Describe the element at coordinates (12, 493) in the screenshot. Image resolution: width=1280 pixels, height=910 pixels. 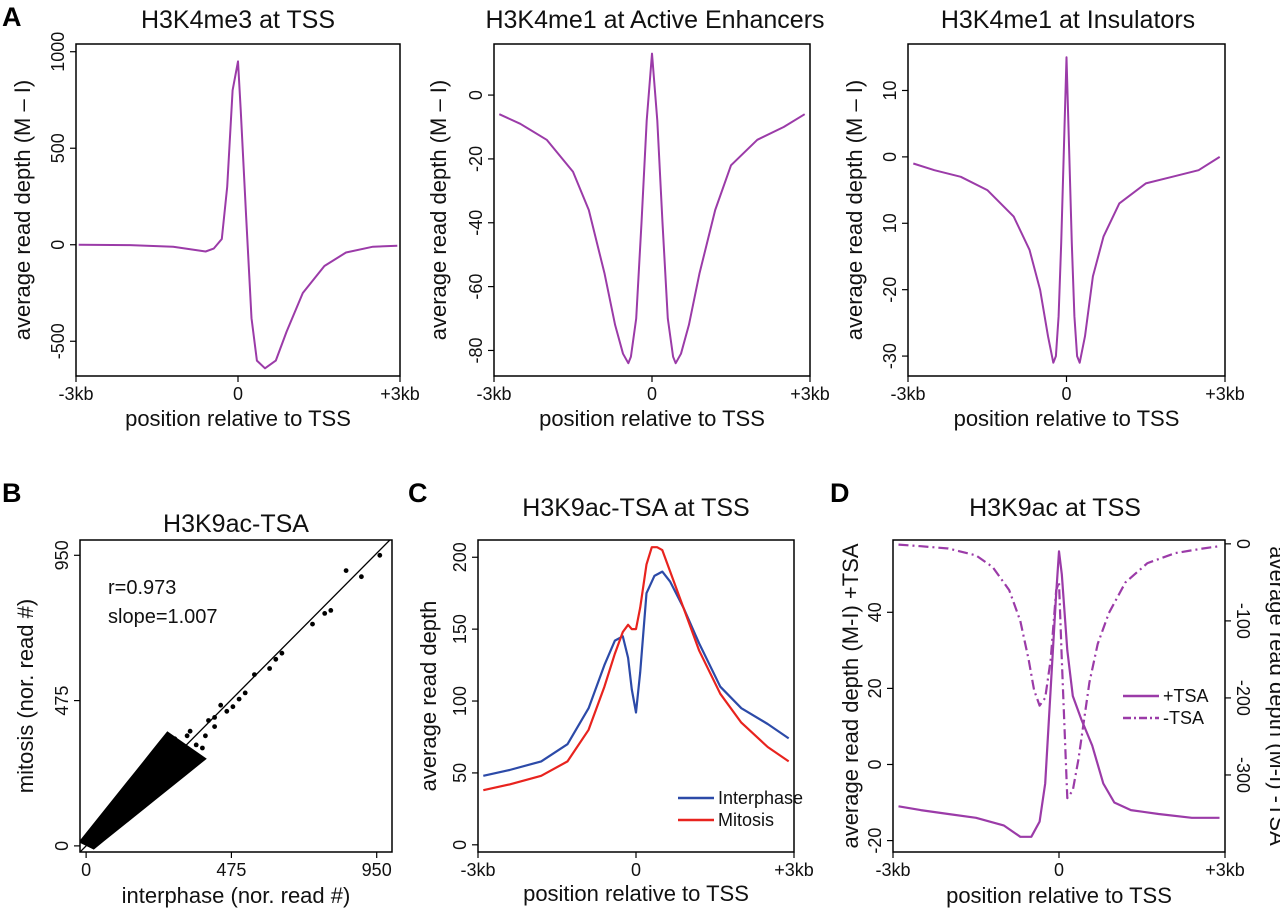
I see `panel-label-b: B` at that location.